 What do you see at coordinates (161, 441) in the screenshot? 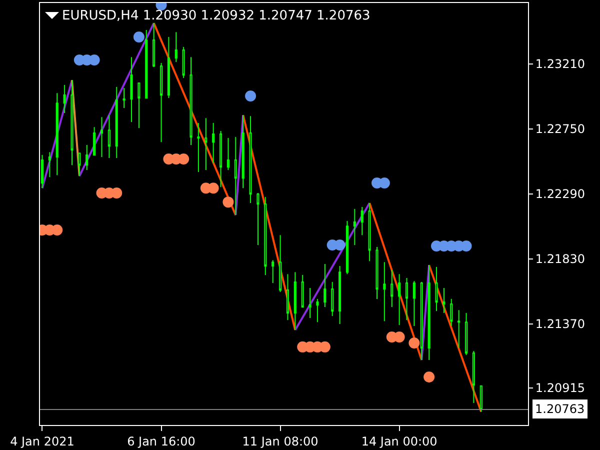
I see `x-tick-label: 6 Jan 16:00` at bounding box center [161, 441].